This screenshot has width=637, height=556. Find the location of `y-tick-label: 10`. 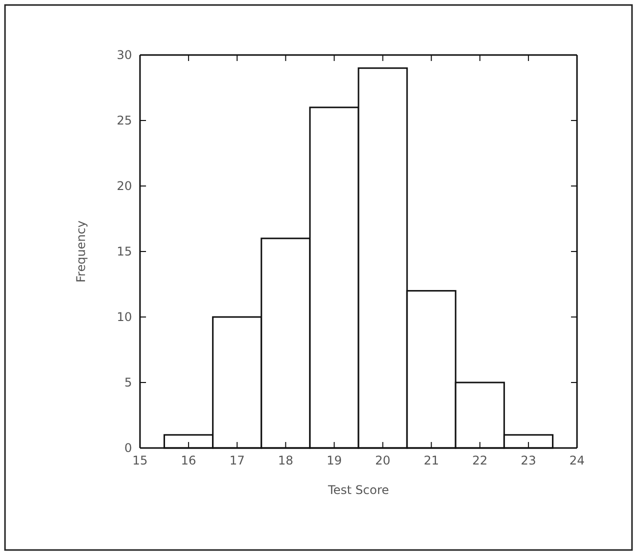

y-tick-label: 10 is located at coordinates (124, 317).